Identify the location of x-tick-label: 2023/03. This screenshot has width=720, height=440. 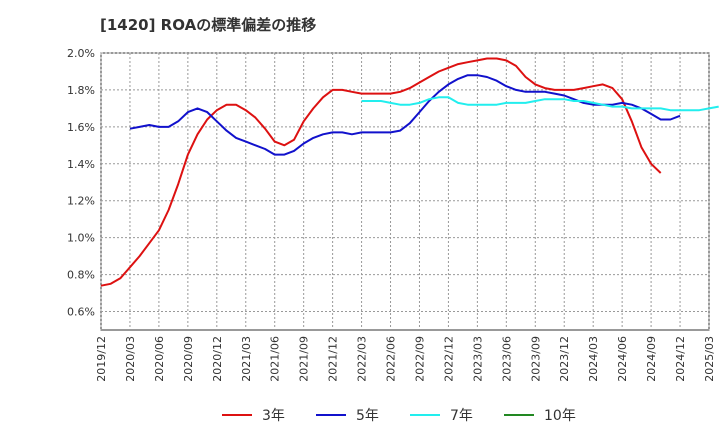
(477, 359).